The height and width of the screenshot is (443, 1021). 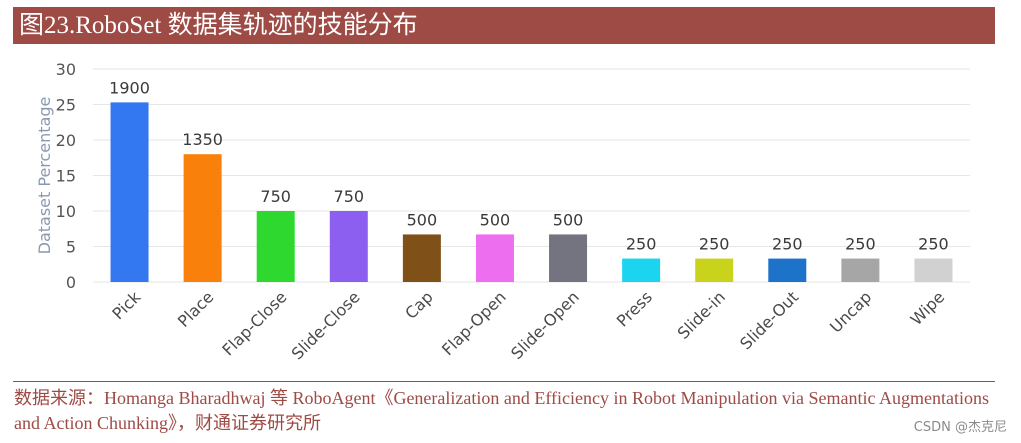 What do you see at coordinates (494, 258) in the screenshot?
I see `bar-flap-open` at bounding box center [494, 258].